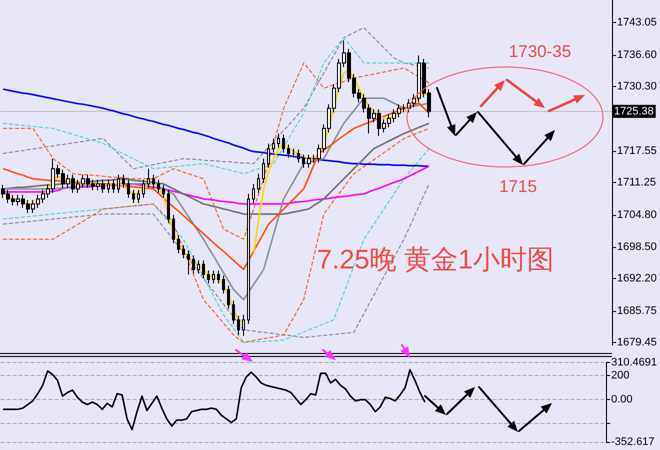 The width and height of the screenshot is (660, 450). Describe the element at coordinates (637, 54) in the screenshot. I see `y-tick-label: 1736.60` at that location.